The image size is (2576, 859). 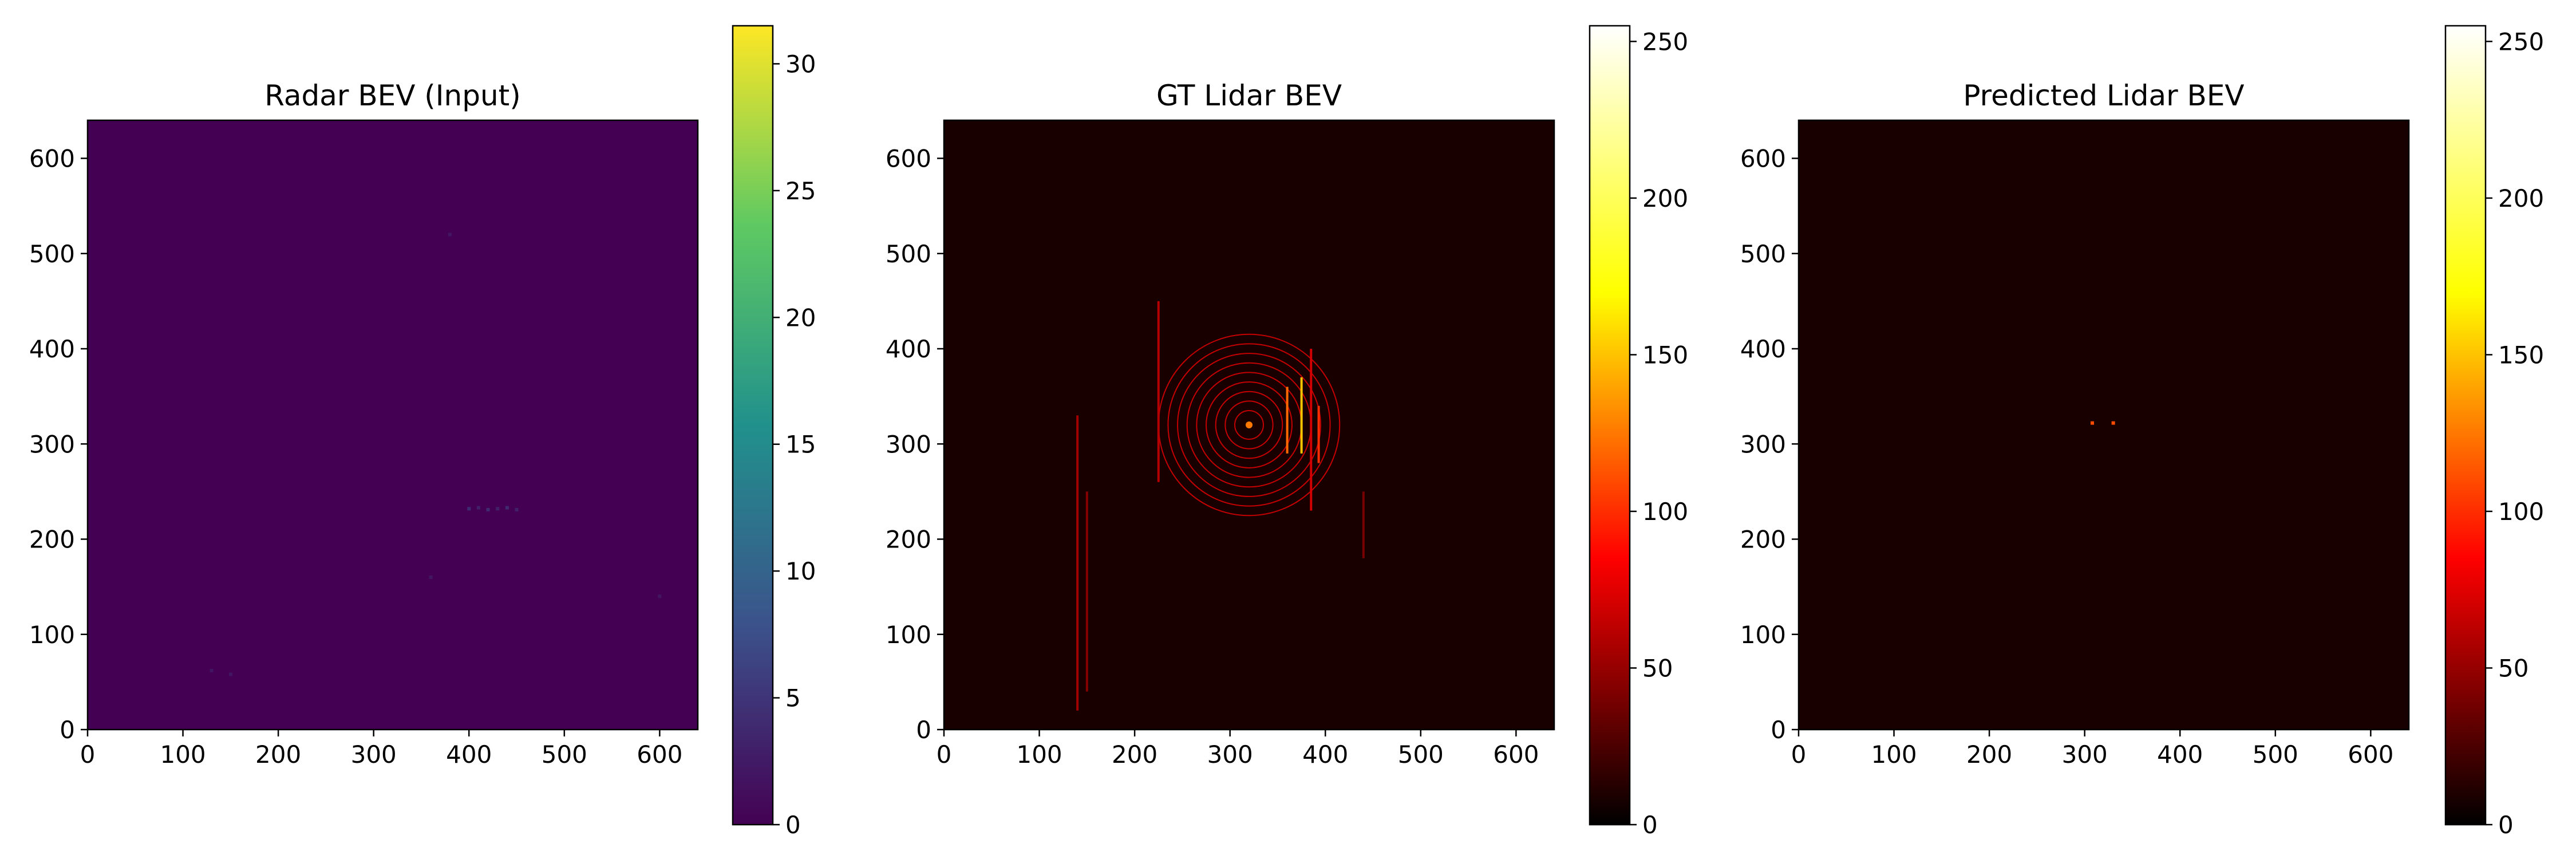 I want to click on panel-title: GT Lidar BEV, so click(x=1249, y=95).